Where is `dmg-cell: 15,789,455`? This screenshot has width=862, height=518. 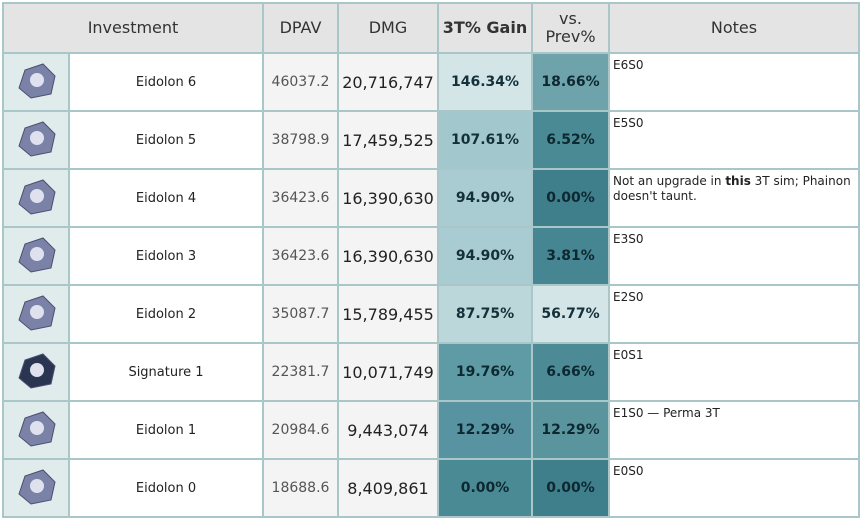
dmg-cell: 15,789,455 is located at coordinates (388, 314).